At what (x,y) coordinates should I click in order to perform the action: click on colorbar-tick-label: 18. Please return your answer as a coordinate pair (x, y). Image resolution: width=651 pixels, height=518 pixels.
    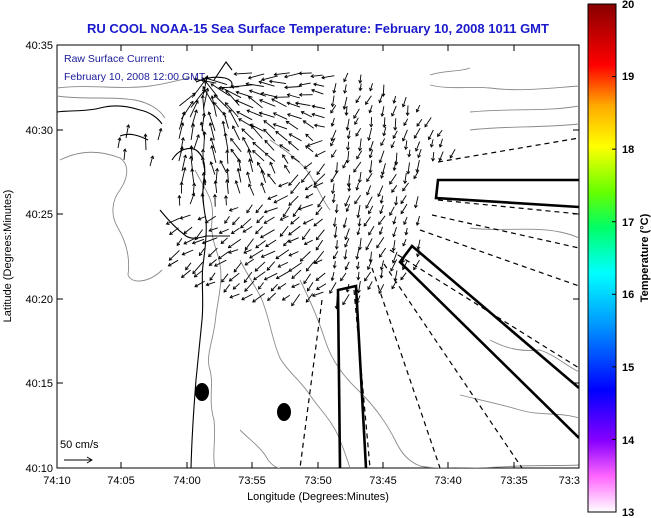
    Looking at the image, I should click on (628, 150).